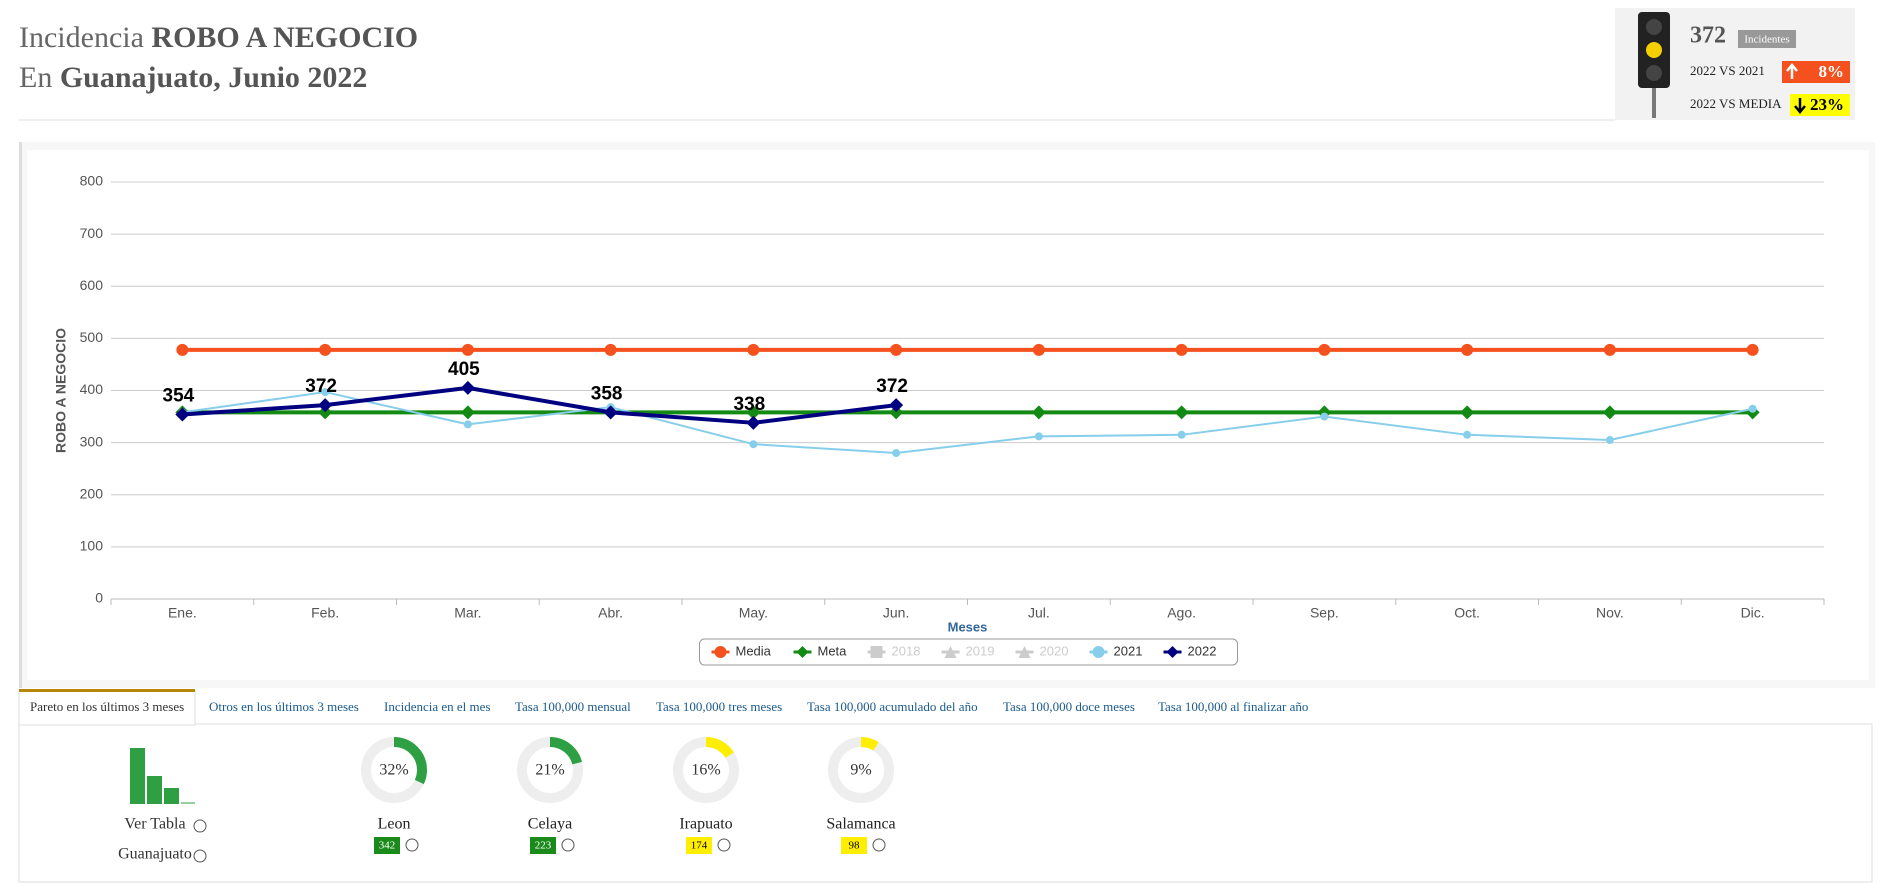 The width and height of the screenshot is (1884, 890). I want to click on data-label: 358, so click(607, 393).